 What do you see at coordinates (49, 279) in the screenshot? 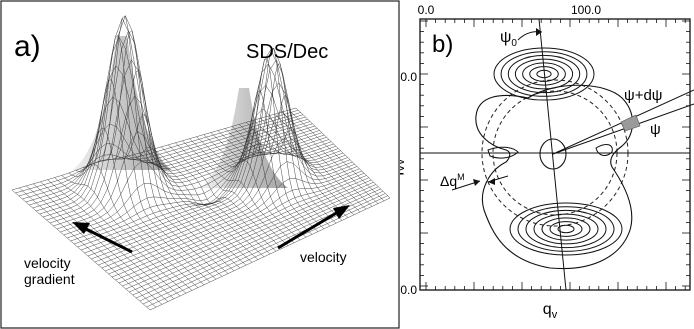
I see `velocity-gradient-label-2: gradient` at bounding box center [49, 279].